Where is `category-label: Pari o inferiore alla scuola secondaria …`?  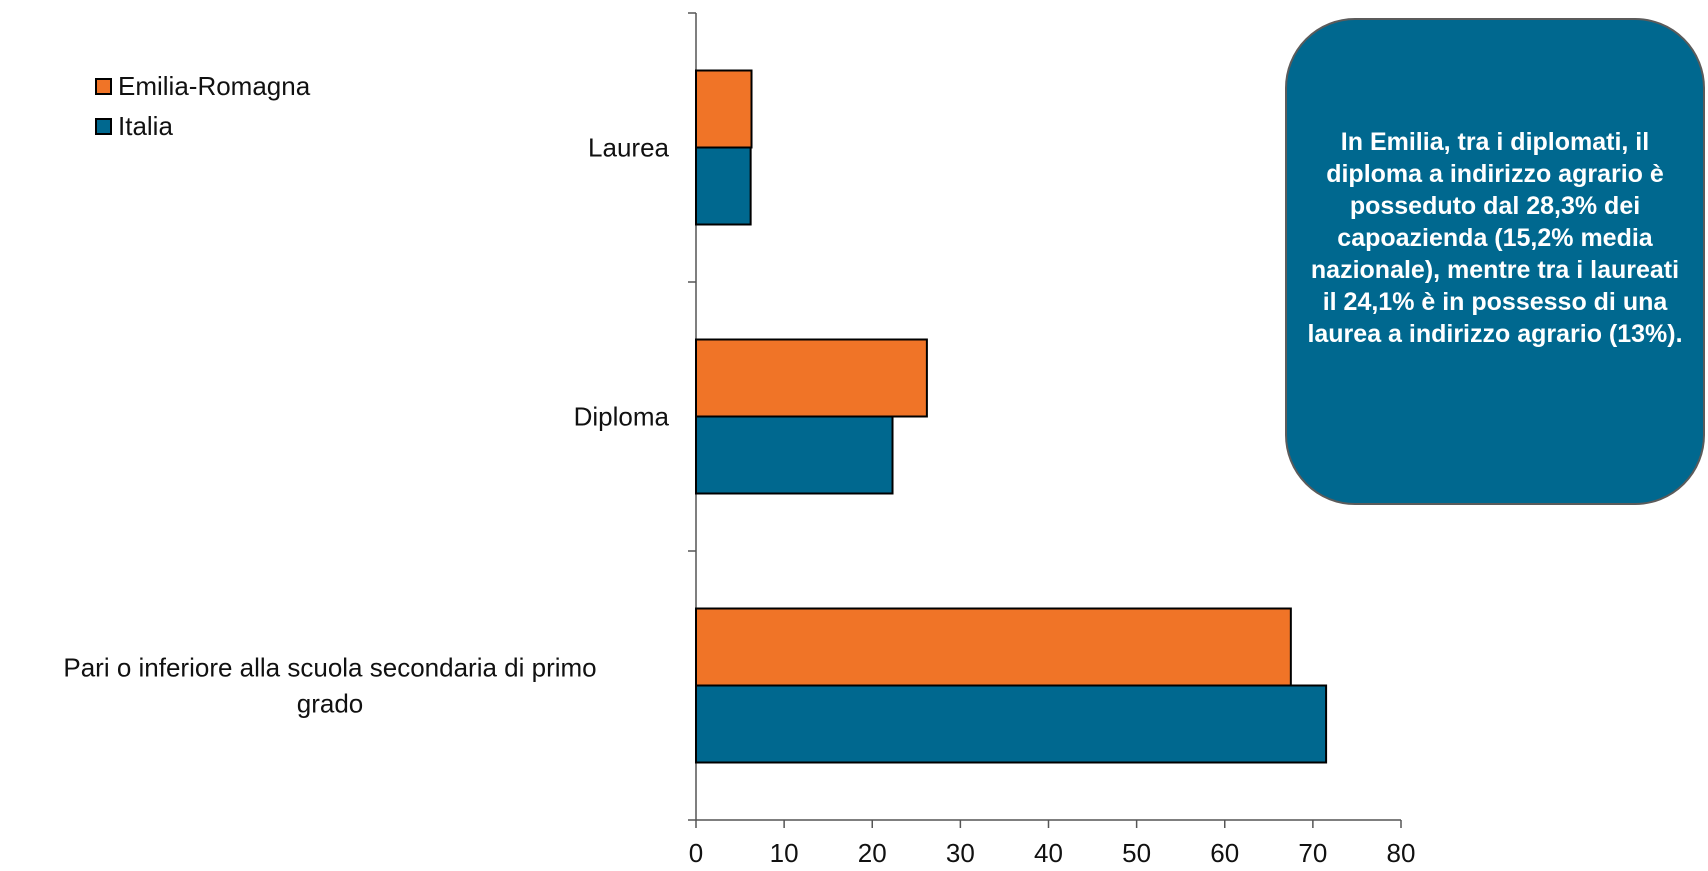 category-label: Pari o inferiore alla scuola secondaria … is located at coordinates (329, 686).